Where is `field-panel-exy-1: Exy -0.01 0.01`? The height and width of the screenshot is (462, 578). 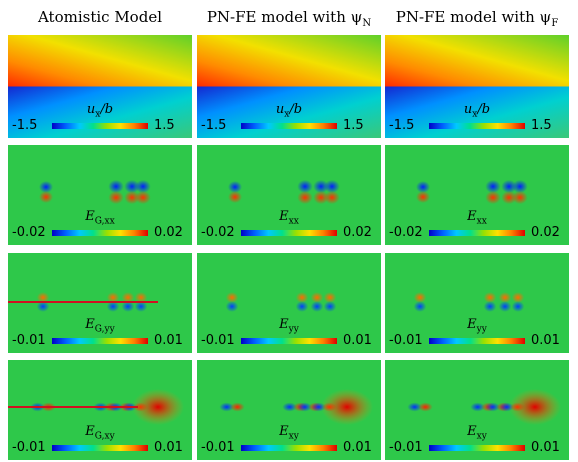
field-panel-exy-1: Exy -0.01 0.01 is located at coordinates (289, 410).